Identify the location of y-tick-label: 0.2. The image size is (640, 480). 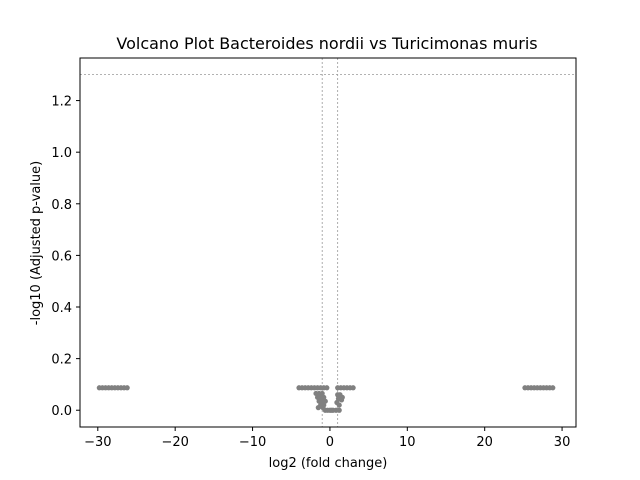
(61, 360).